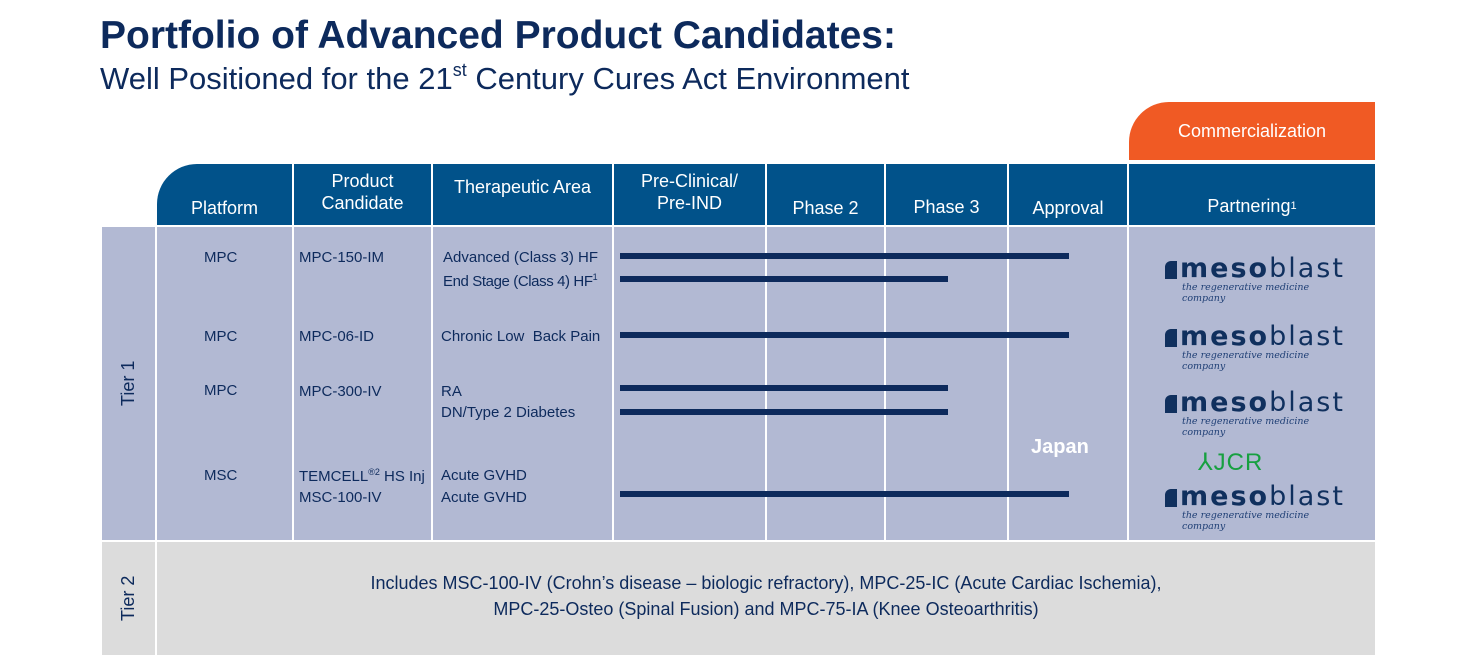 This screenshot has height=660, width=1480. What do you see at coordinates (1249, 206) in the screenshot?
I see `header-partnering-label: Partnering` at bounding box center [1249, 206].